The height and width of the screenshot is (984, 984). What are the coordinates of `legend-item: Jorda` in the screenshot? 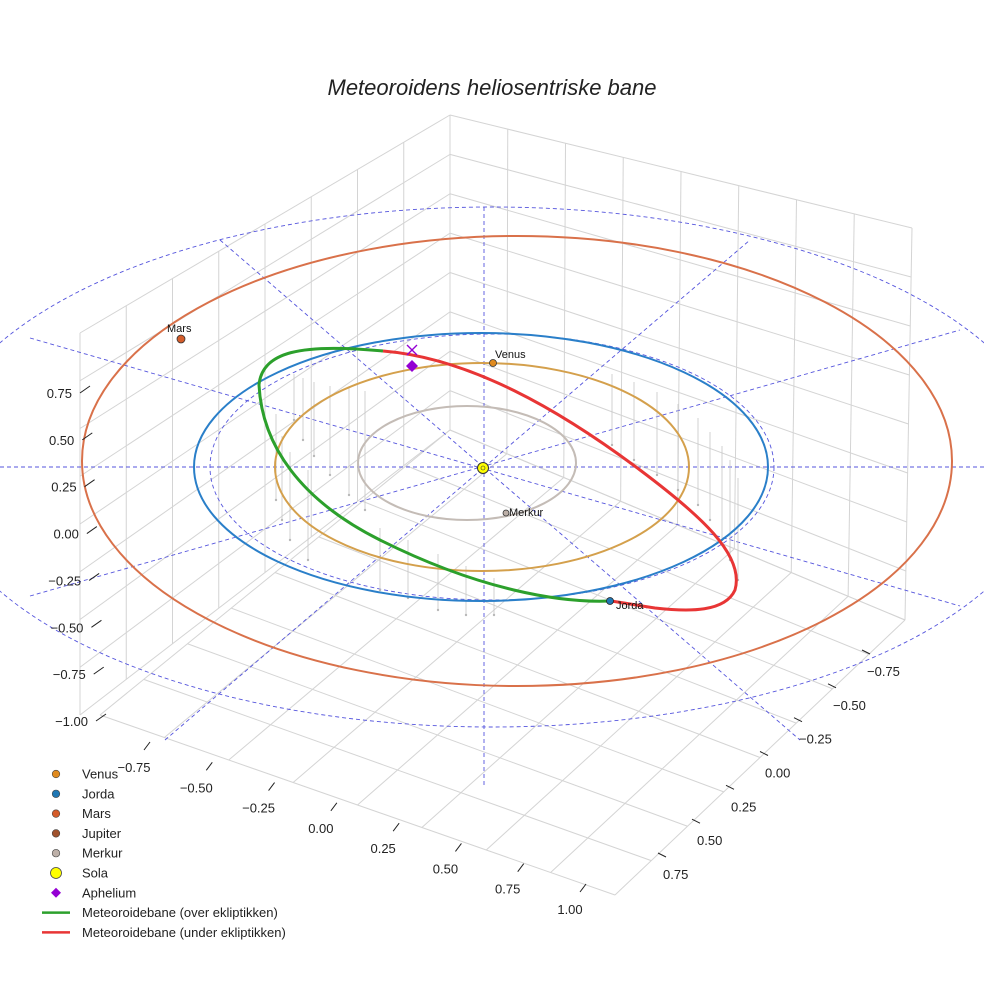 It's located at (83, 793).